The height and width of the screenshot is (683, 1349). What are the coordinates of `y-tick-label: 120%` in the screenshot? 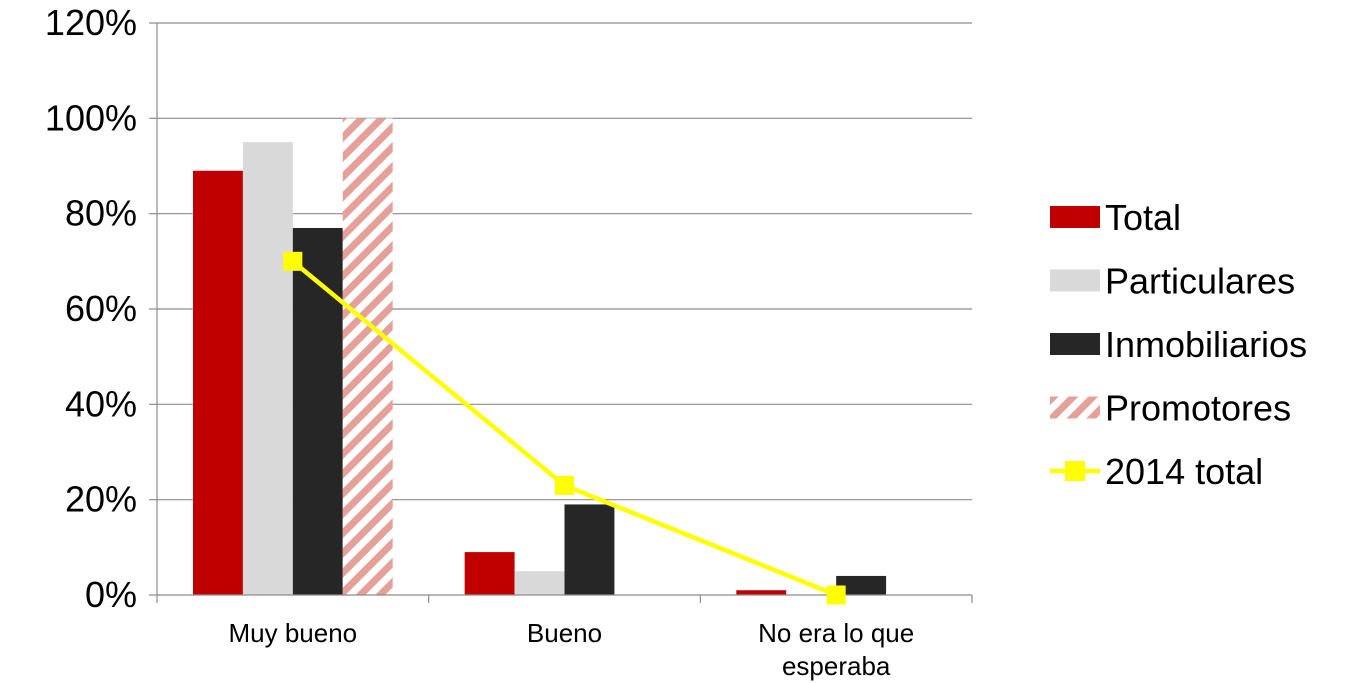 It's located at (91, 22).